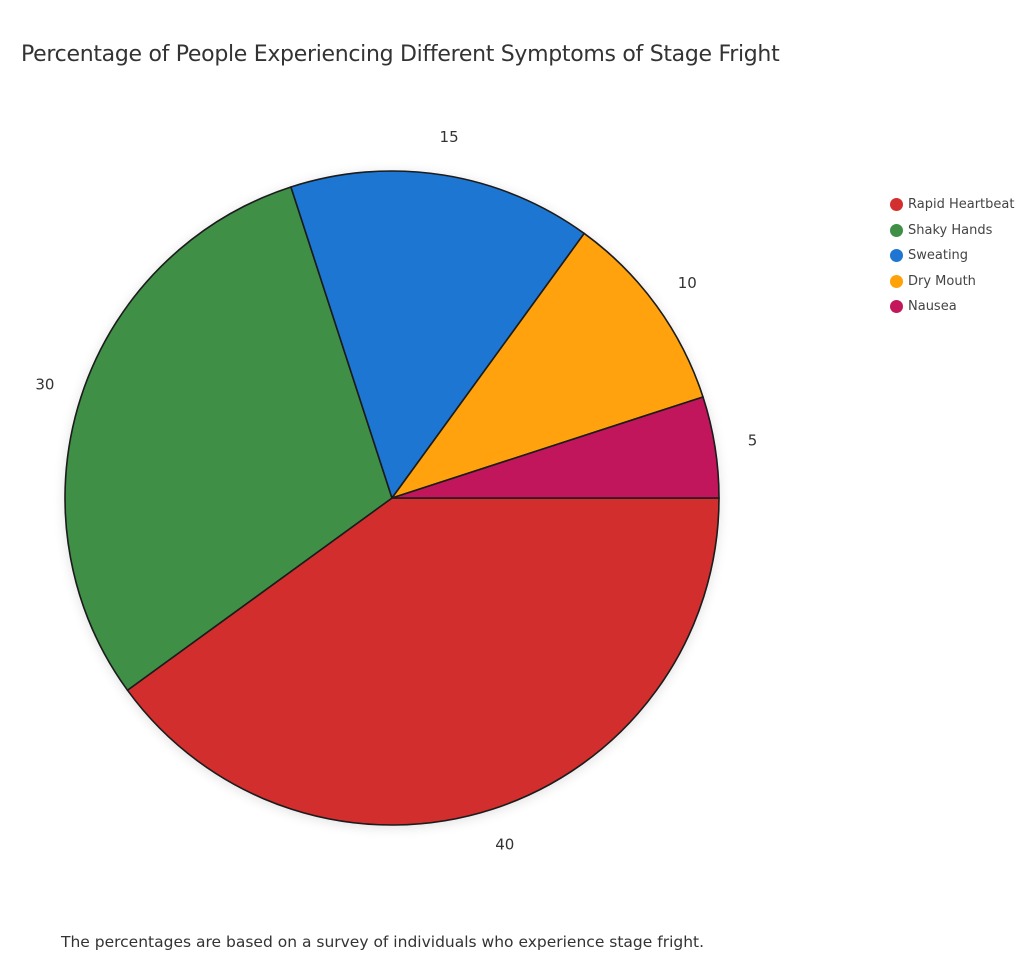 The width and height of the screenshot is (1024, 967). I want to click on legend-label: Shaky Hands, so click(950, 230).